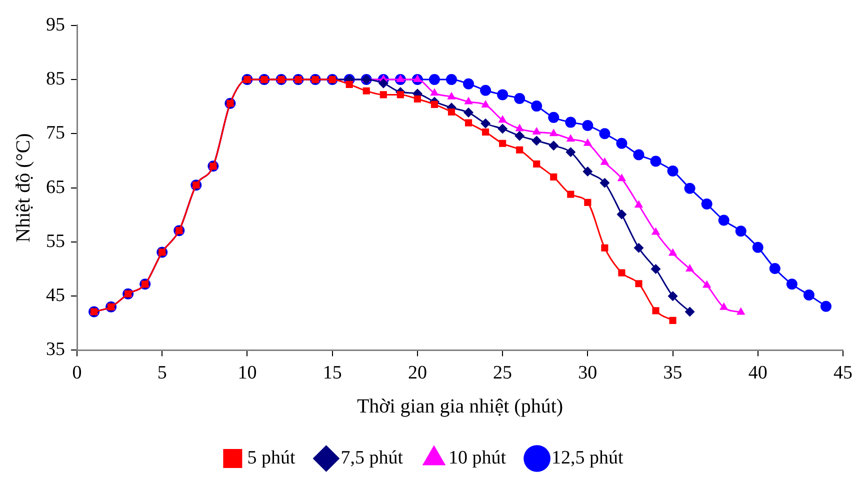 The width and height of the screenshot is (867, 486). Describe the element at coordinates (55, 349) in the screenshot. I see `y-tick-label: 35` at that location.